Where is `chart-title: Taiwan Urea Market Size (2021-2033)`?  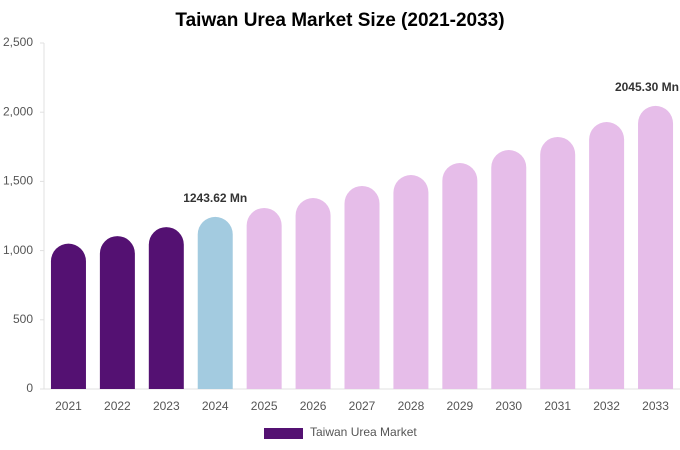 chart-title: Taiwan Urea Market Size (2021-2033) is located at coordinates (339, 20).